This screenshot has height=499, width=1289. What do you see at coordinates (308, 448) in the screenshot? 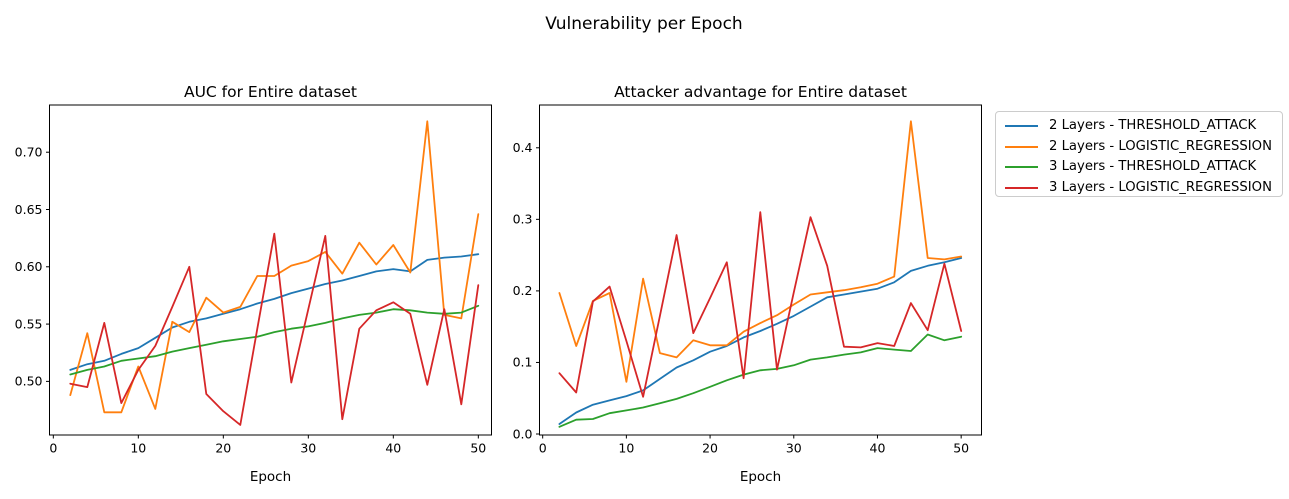
I see `left-plot-x-tick-label: 30` at bounding box center [308, 448].